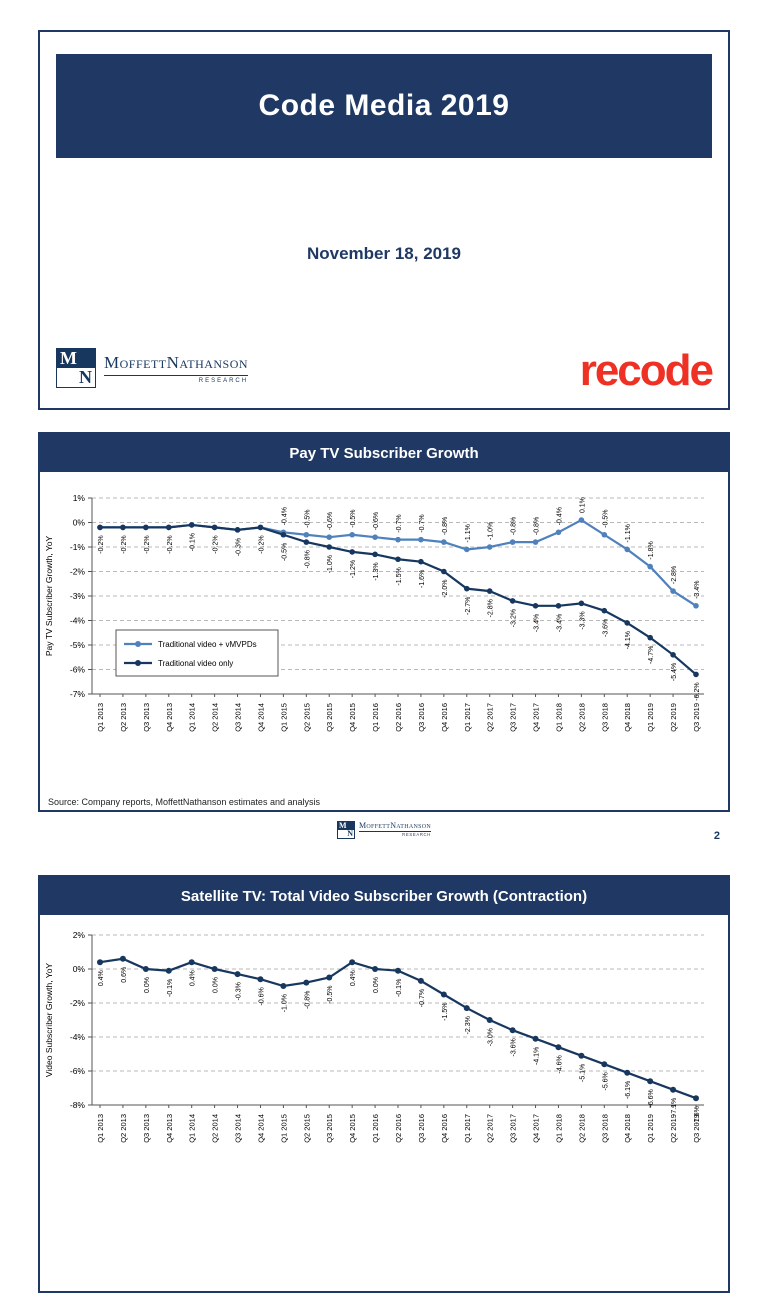 Image resolution: width=768 pixels, height=1295 pixels. What do you see at coordinates (445, 589) in the screenshot?
I see `svg-text: -2.0%` at bounding box center [445, 589].